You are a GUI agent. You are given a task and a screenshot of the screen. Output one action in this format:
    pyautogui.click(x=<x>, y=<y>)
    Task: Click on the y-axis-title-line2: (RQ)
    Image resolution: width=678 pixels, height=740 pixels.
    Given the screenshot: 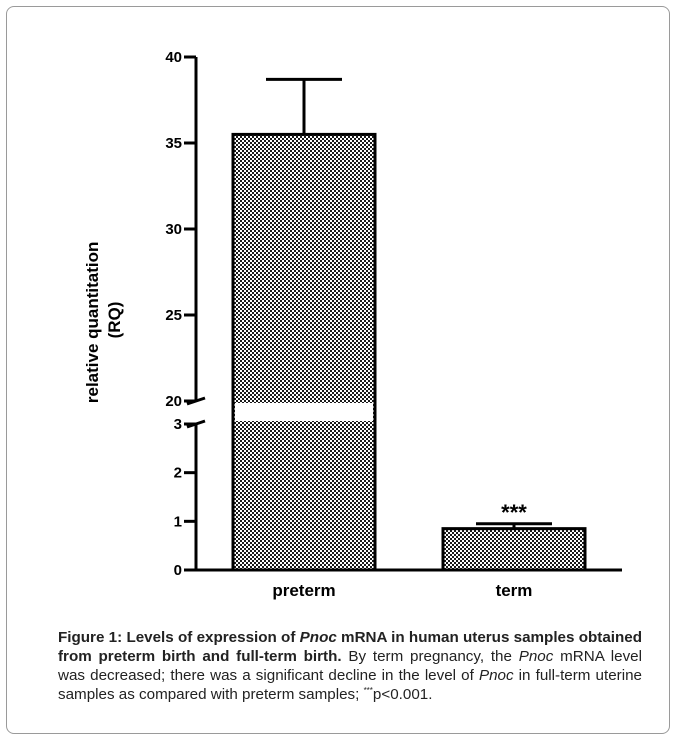 What is the action you would take?
    pyautogui.click(x=114, y=320)
    